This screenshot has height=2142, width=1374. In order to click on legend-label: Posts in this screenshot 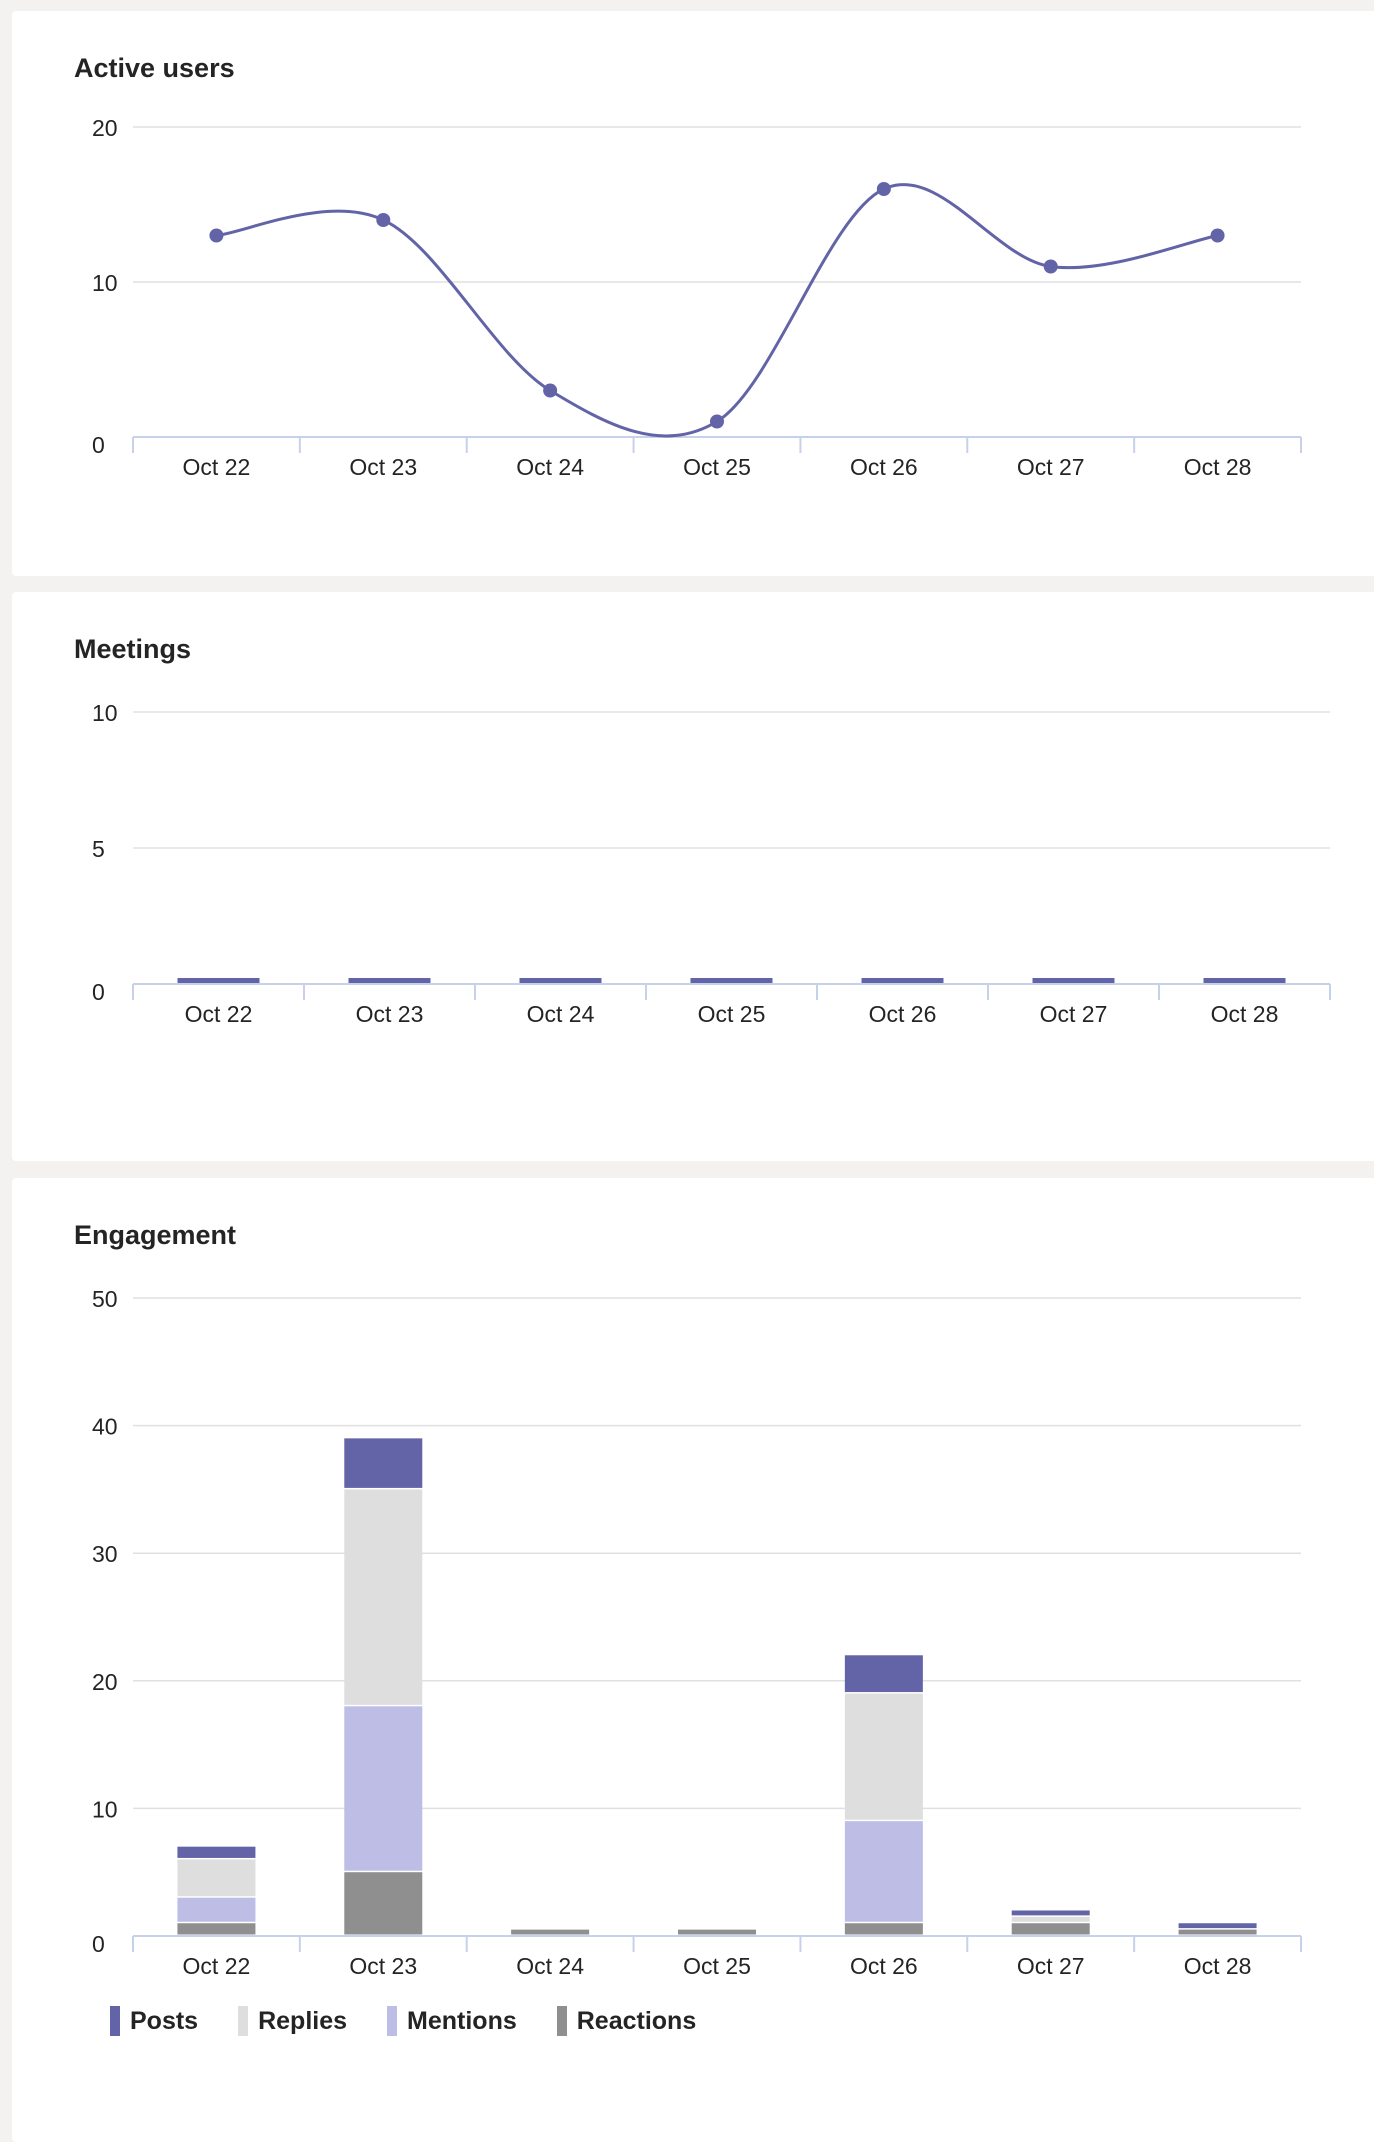, I will do `click(164, 2020)`.